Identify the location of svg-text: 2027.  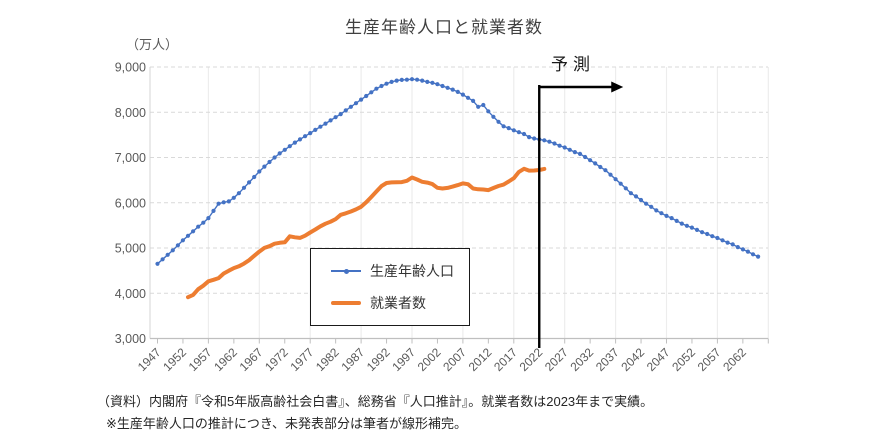
(556, 359).